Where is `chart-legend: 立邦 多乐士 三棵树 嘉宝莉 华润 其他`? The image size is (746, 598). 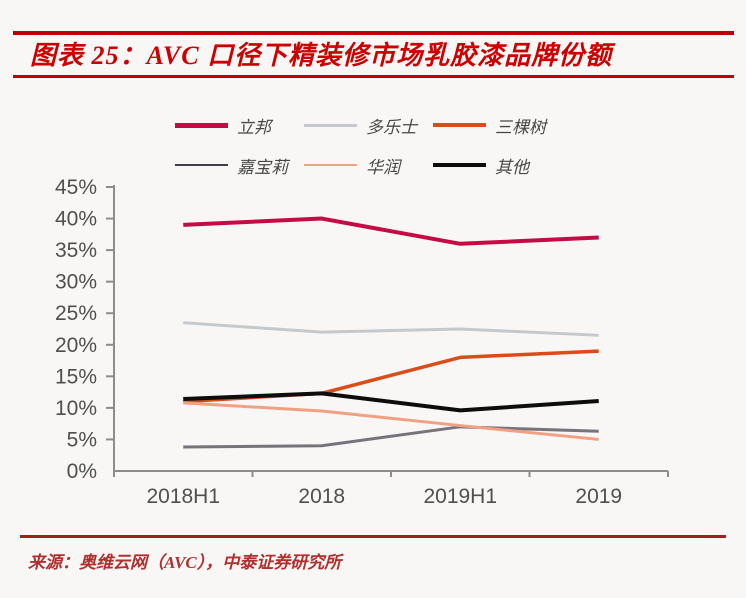
chart-legend: 立邦 多乐士 三棵树 嘉宝莉 华润 其他 is located at coordinates (410, 150).